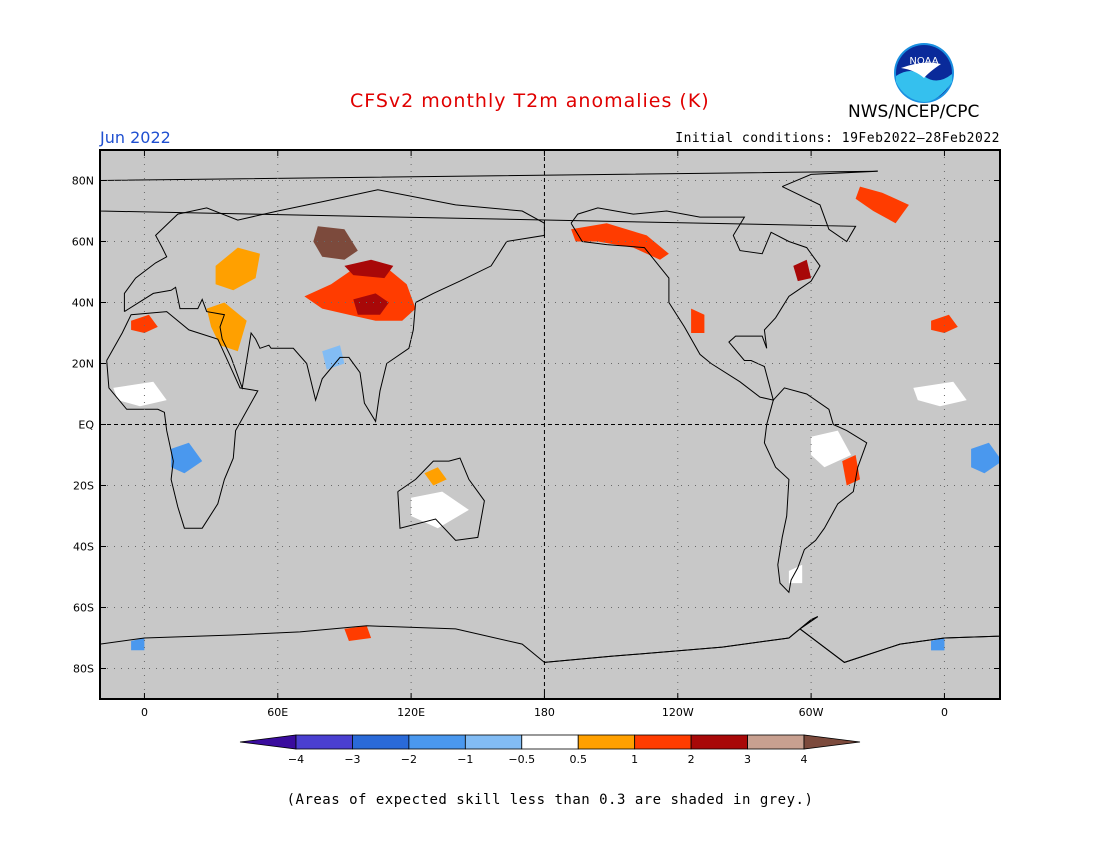 Image resolution: width=1100 pixels, height=850 pixels. I want to click on anomaly-region-north-australia, so click(435, 476).